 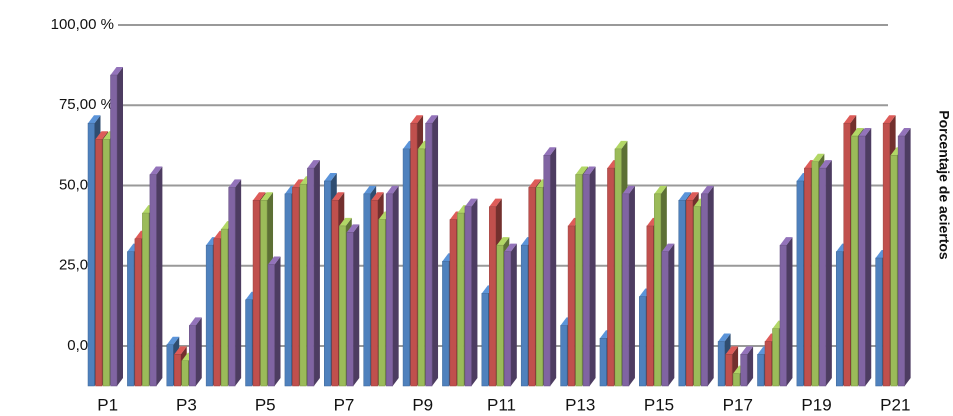 What do you see at coordinates (86, 104) in the screenshot?
I see `y-tick-label: 75,00 %` at bounding box center [86, 104].